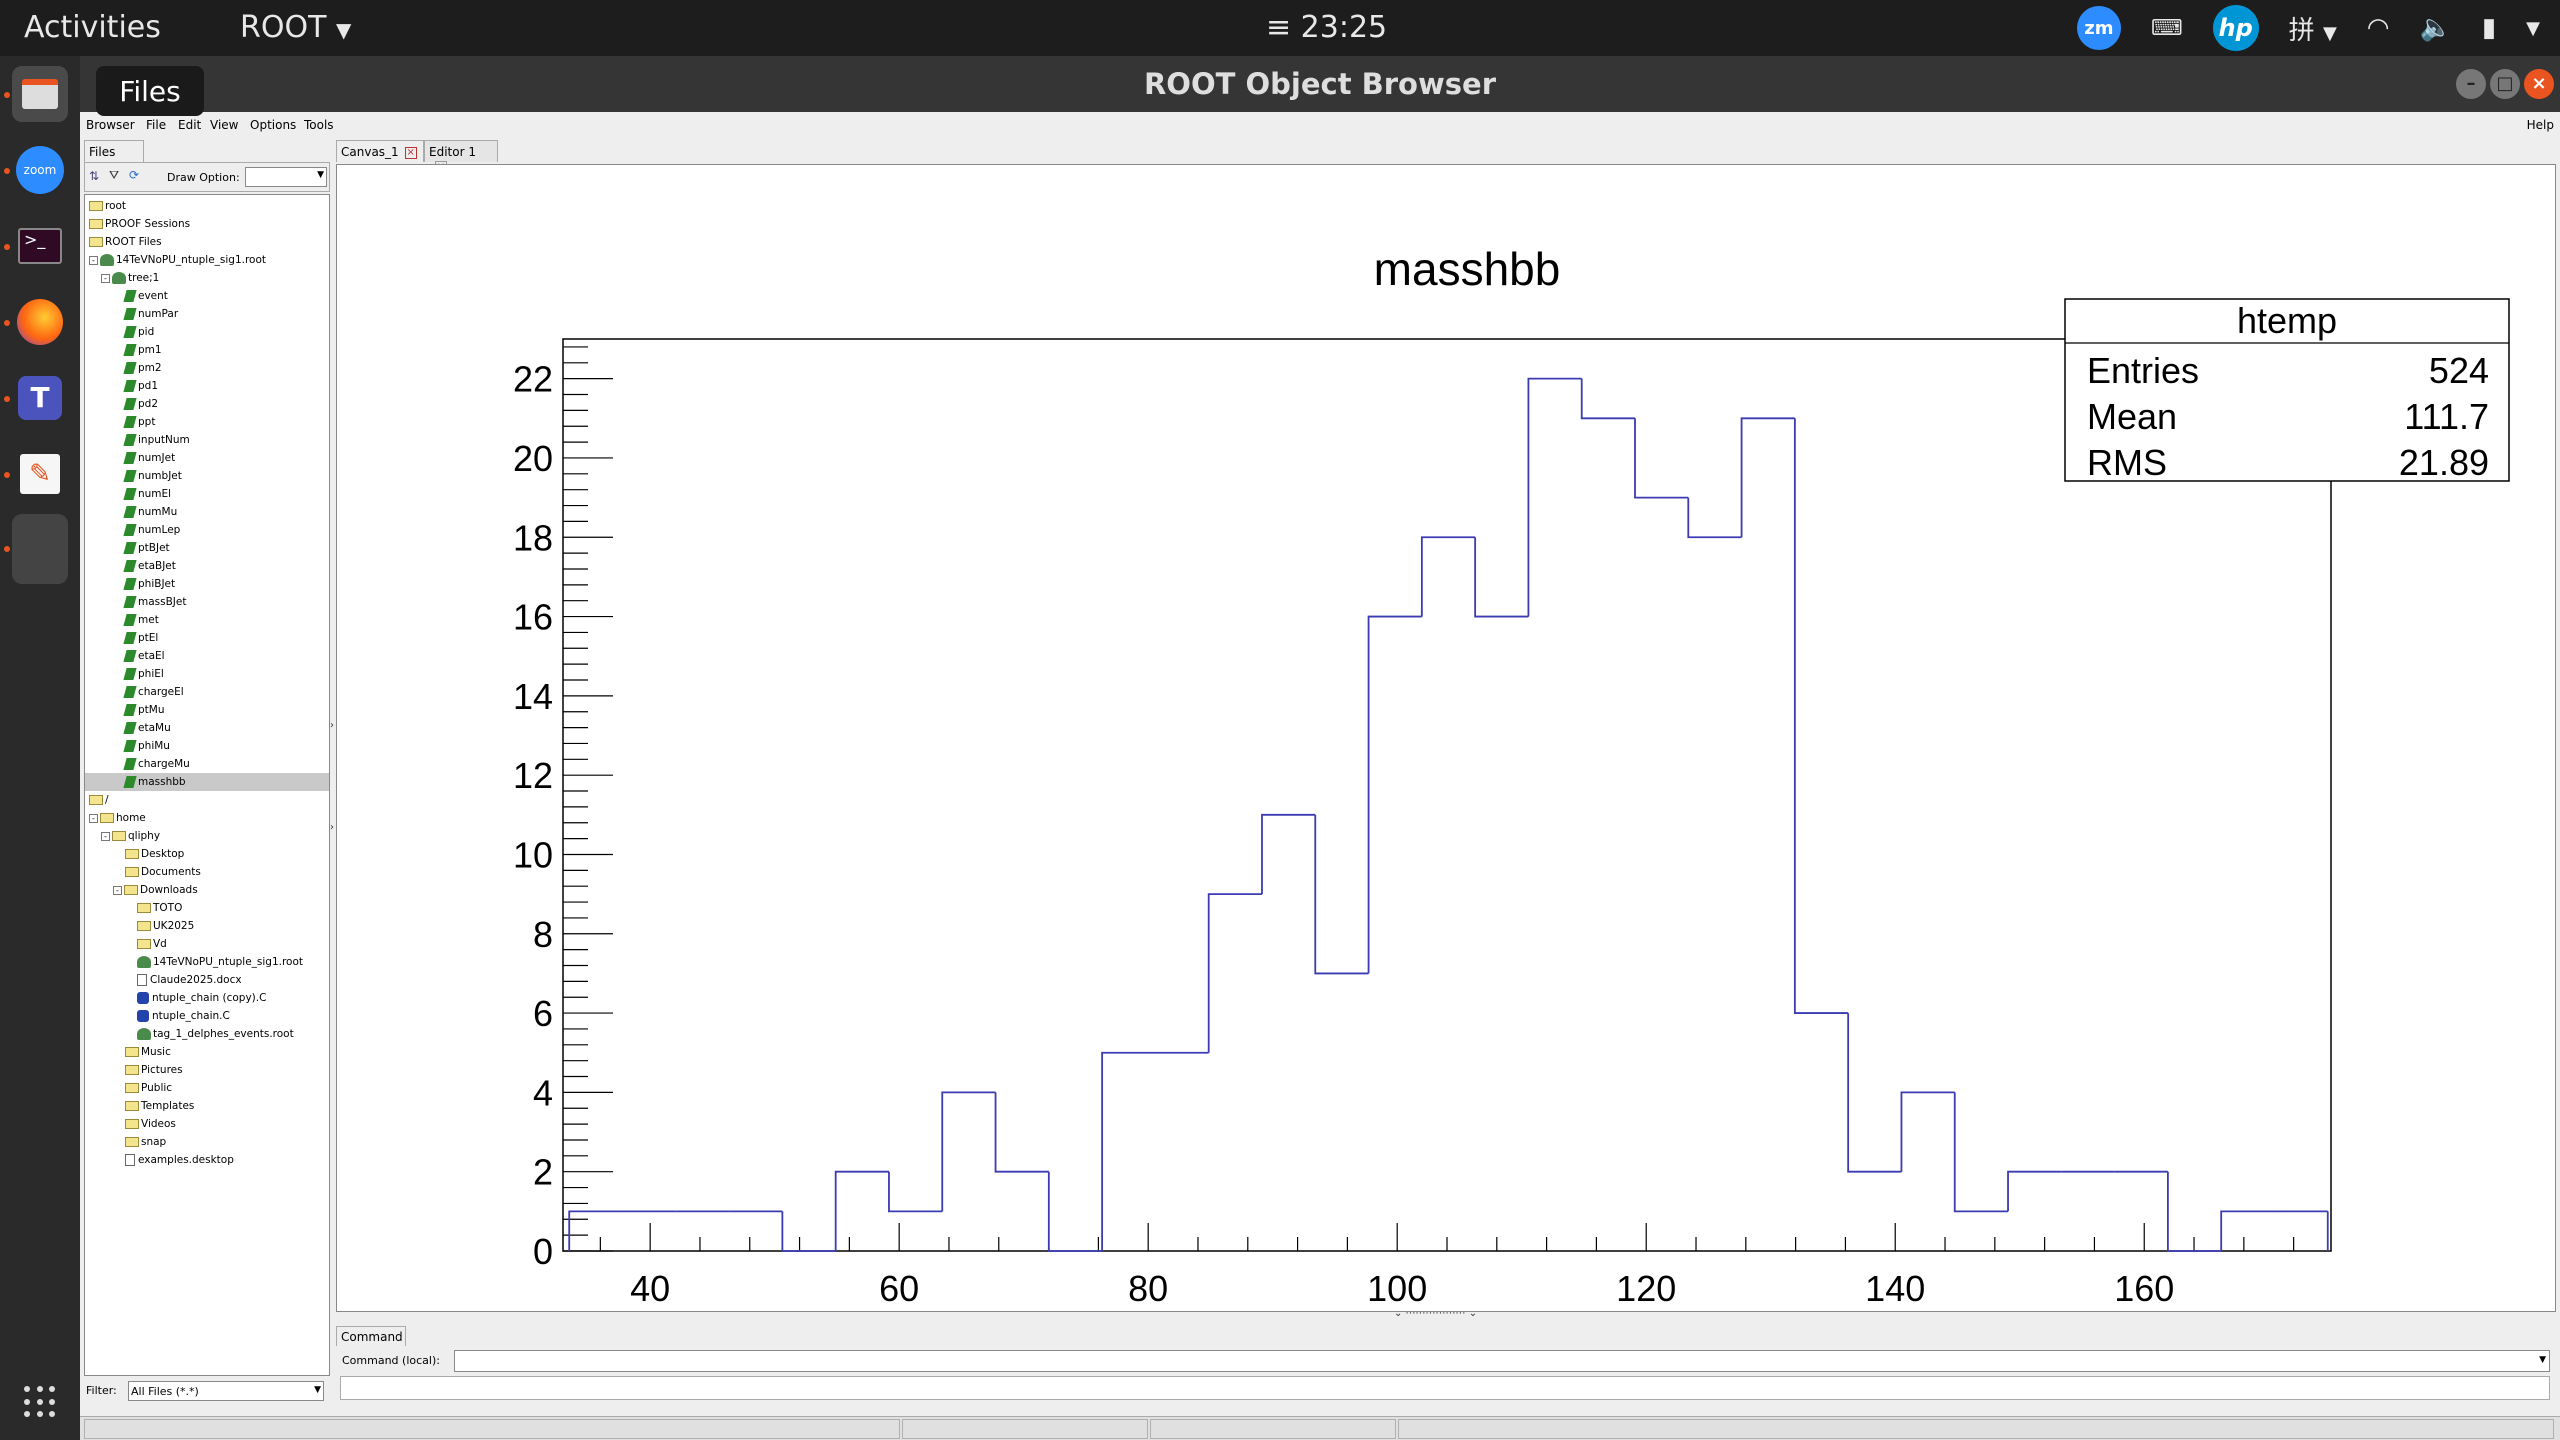 The height and width of the screenshot is (1440, 2560). Describe the element at coordinates (40, 1402) in the screenshot. I see `show-applications-icon` at that location.